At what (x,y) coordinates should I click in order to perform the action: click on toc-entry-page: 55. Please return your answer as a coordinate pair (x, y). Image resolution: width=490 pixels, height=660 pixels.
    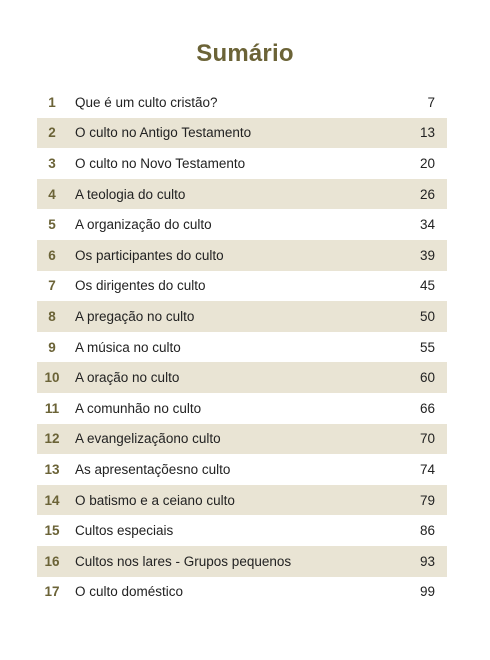
    Looking at the image, I should click on (427, 347).